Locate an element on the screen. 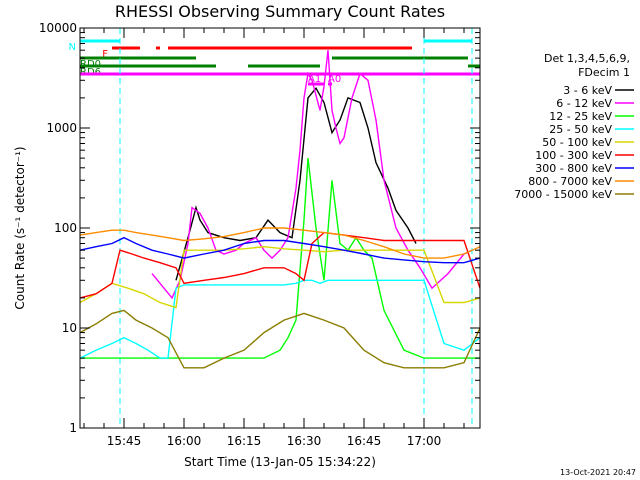 The width and height of the screenshot is (640, 480). x-axis-label: Start Time (13-Jan-05 15:34:22) is located at coordinates (280, 462).